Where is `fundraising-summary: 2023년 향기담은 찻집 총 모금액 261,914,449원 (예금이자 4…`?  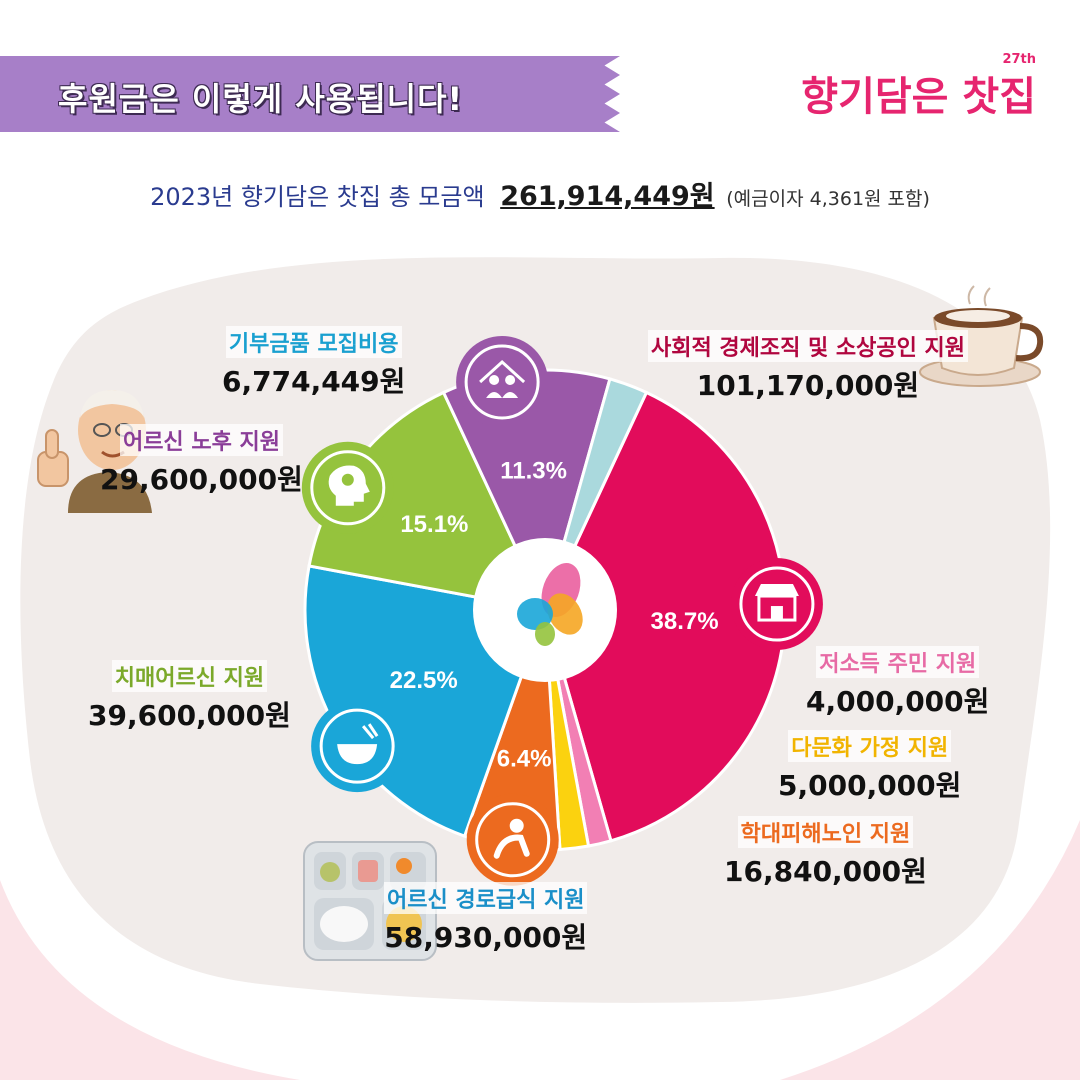 fundraising-summary: 2023년 향기담은 찻집 총 모금액 261,914,449원 (예금이자 4… is located at coordinates (540, 193).